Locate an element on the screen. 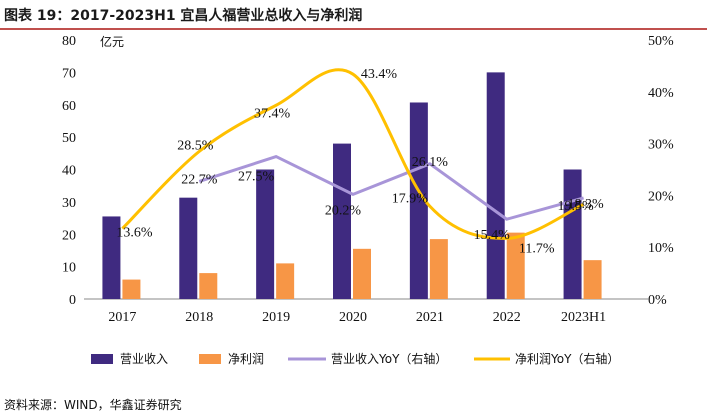 This screenshot has width=707, height=418. y-left-tick-label: 80 is located at coordinates (69, 41).